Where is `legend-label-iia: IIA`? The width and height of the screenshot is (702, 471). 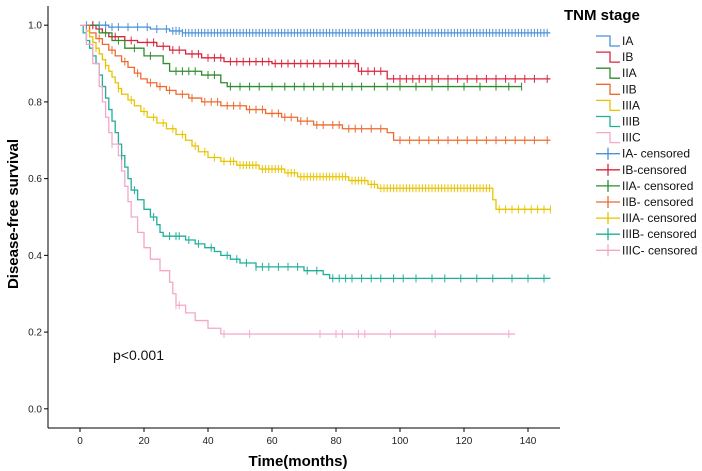 legend-label-iia: IIA is located at coordinates (629, 73).